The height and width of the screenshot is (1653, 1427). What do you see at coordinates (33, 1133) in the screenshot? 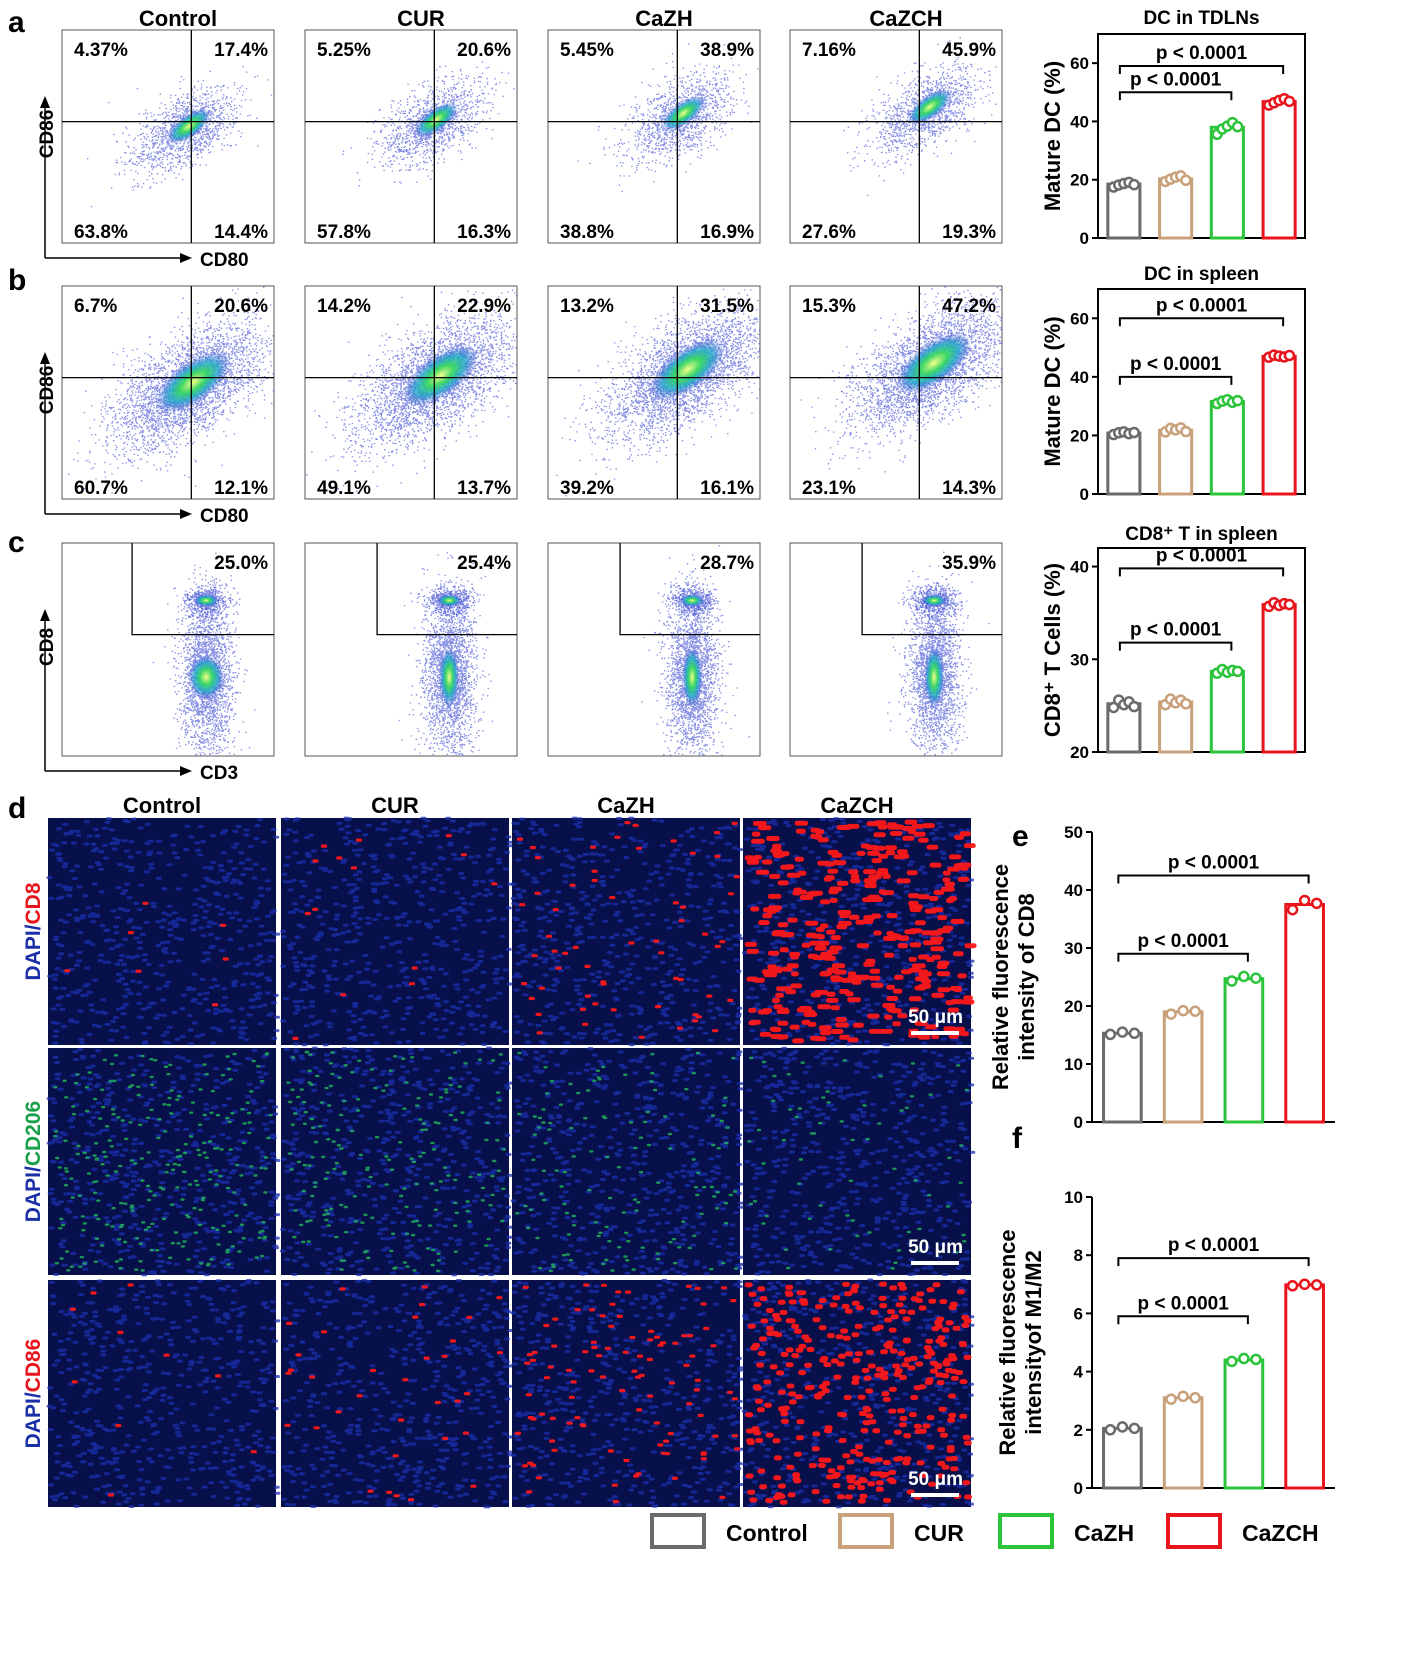
I see `stain-marker: CD206` at bounding box center [33, 1133].